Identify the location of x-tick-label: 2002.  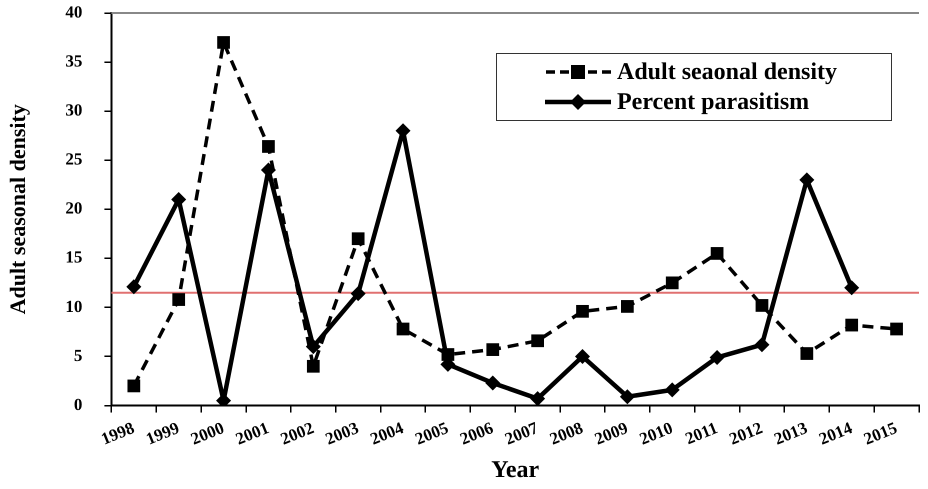
(297, 433).